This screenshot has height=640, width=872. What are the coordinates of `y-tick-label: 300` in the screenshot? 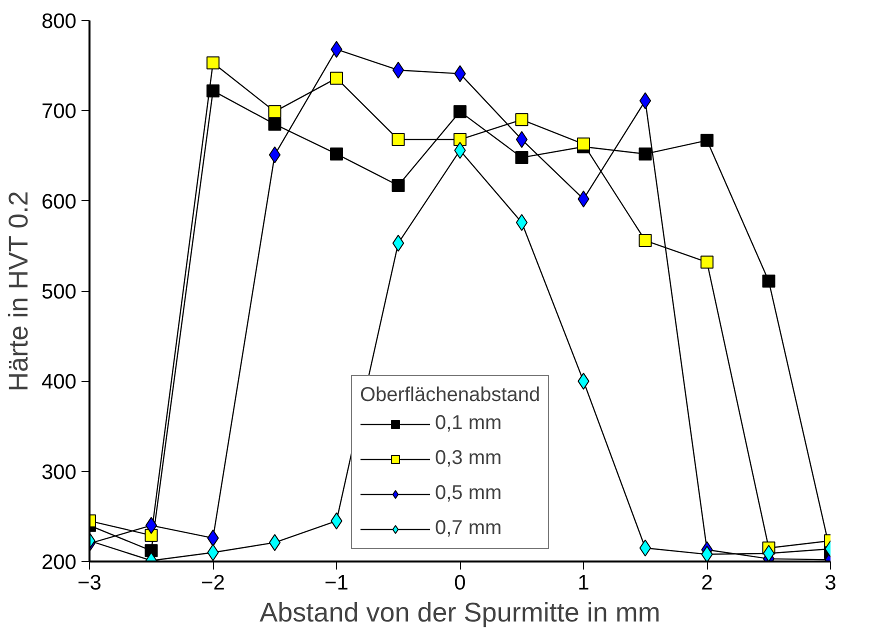 It's located at (59, 472).